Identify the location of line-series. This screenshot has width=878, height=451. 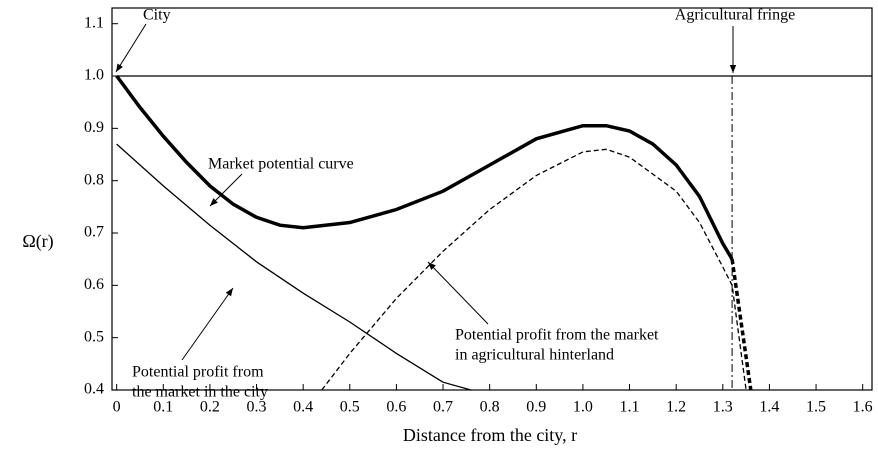
(741, 324).